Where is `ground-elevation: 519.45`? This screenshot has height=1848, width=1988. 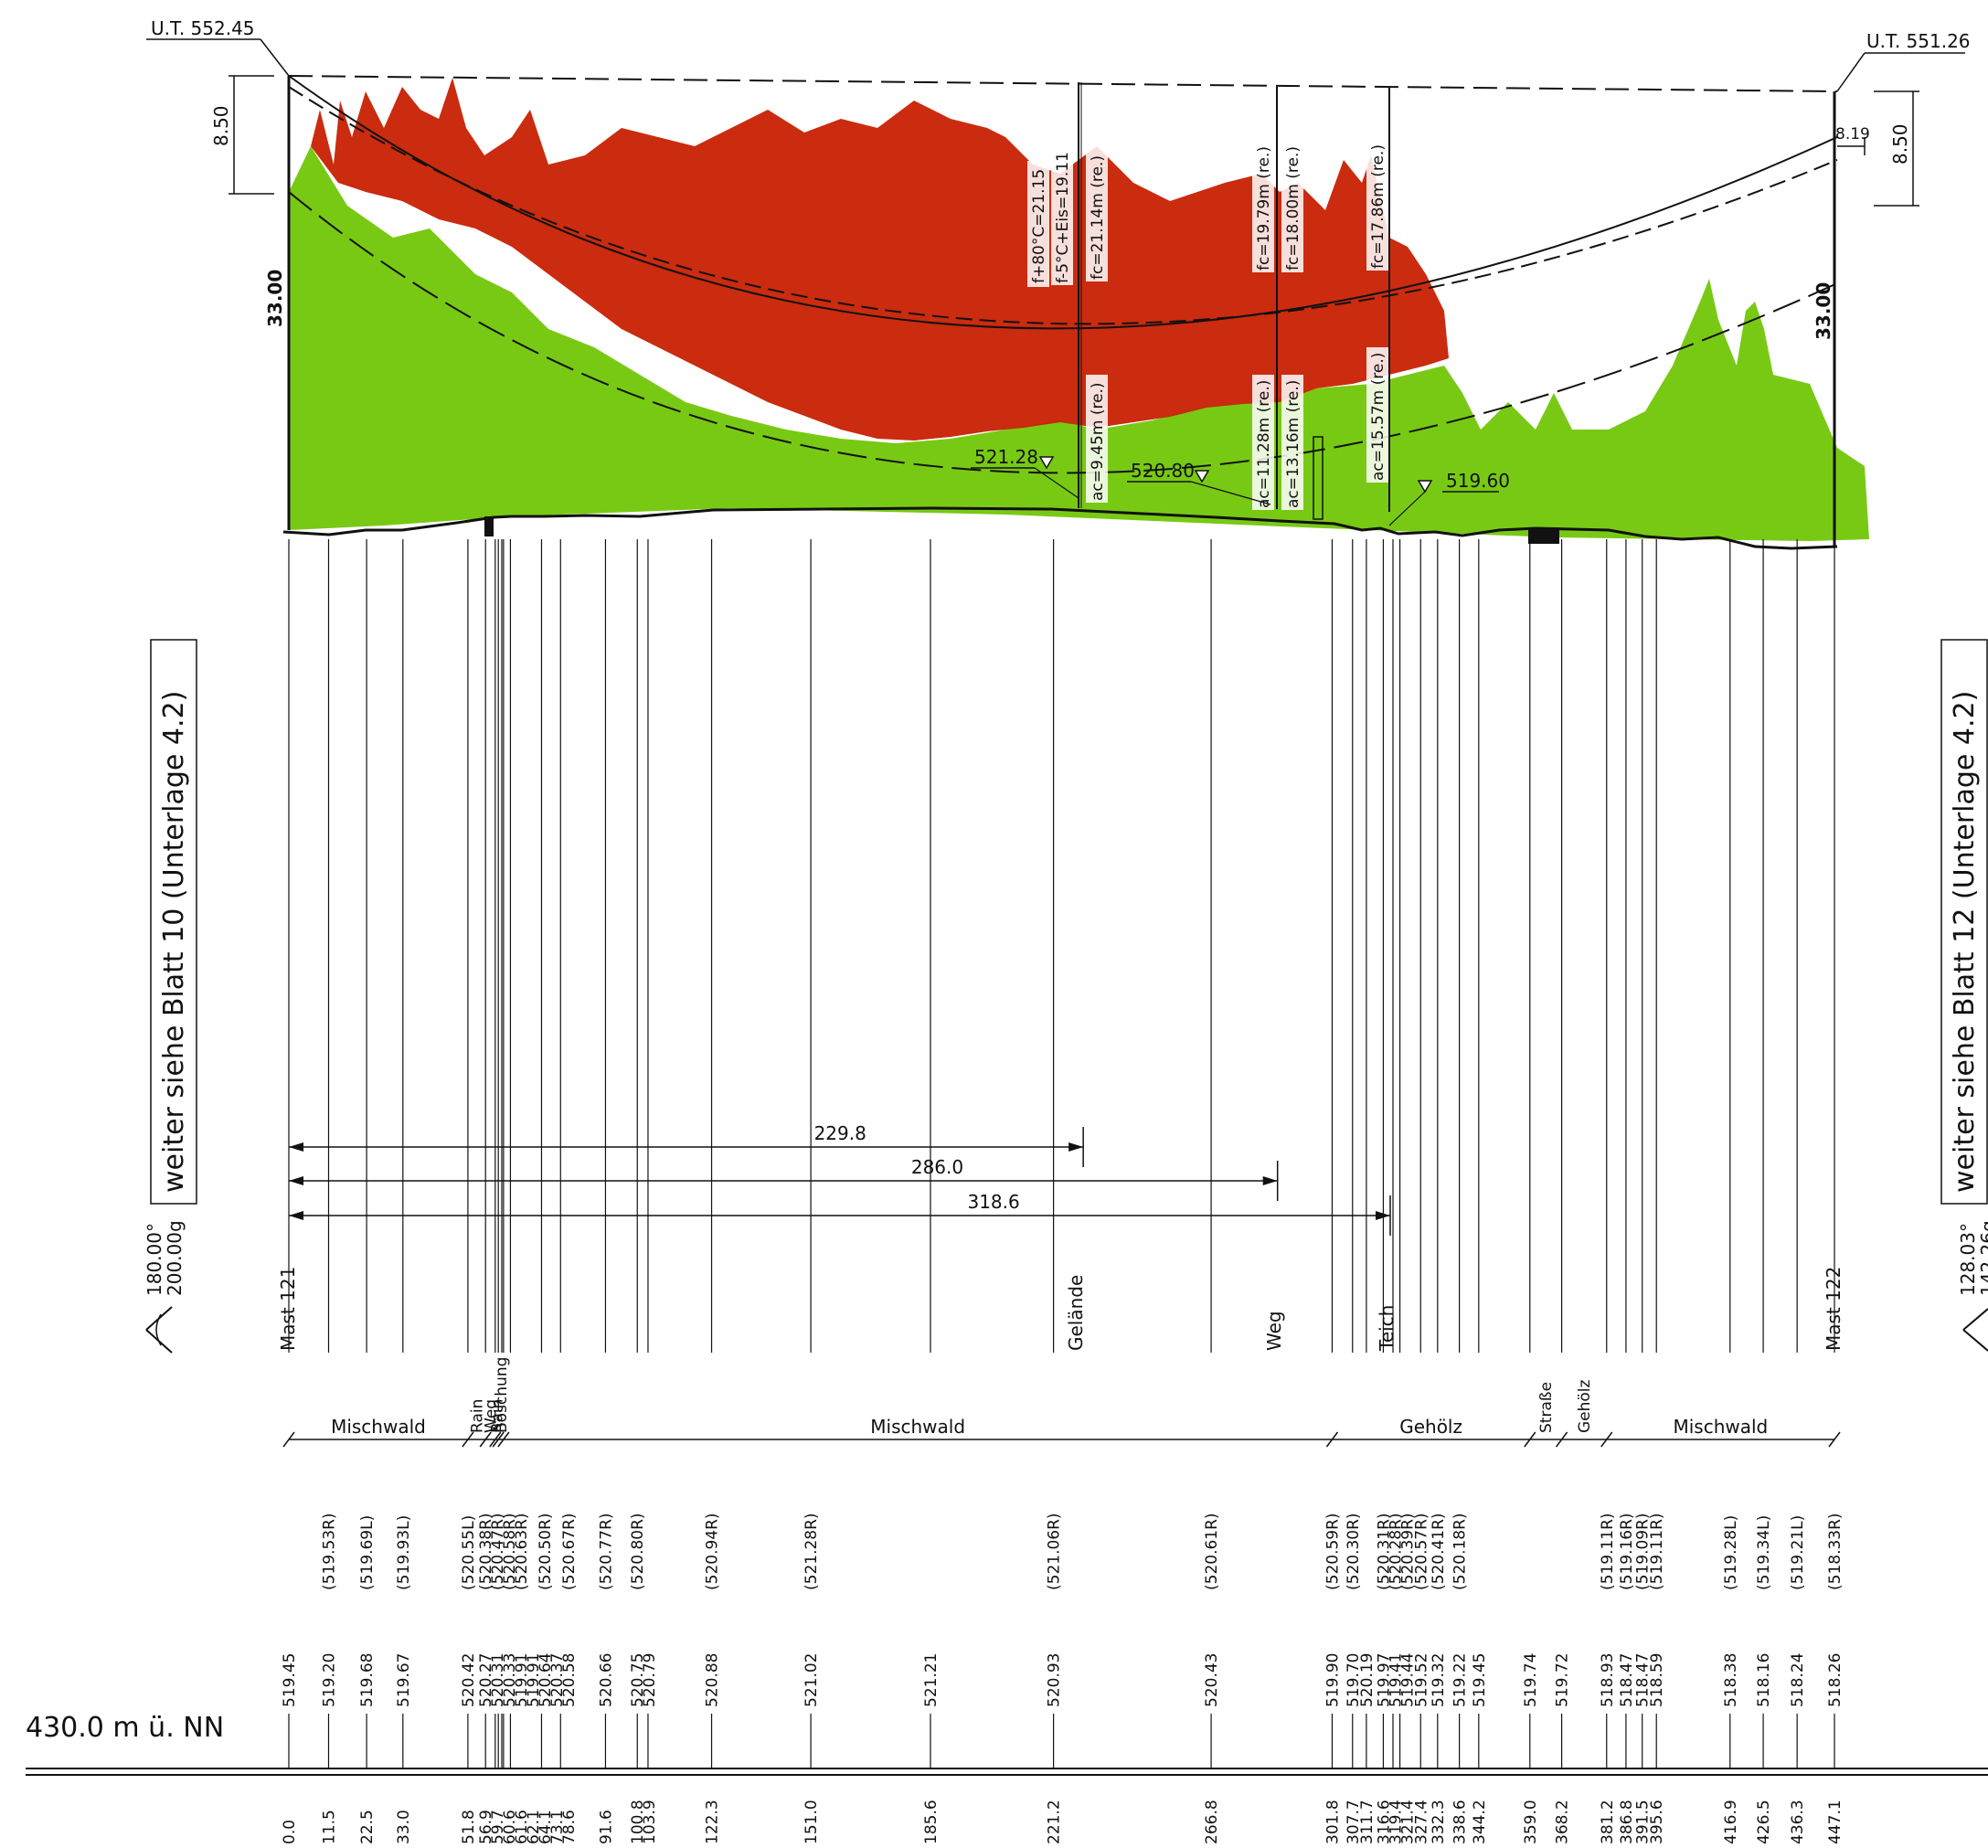
ground-elevation: 519.45 is located at coordinates (1480, 1680).